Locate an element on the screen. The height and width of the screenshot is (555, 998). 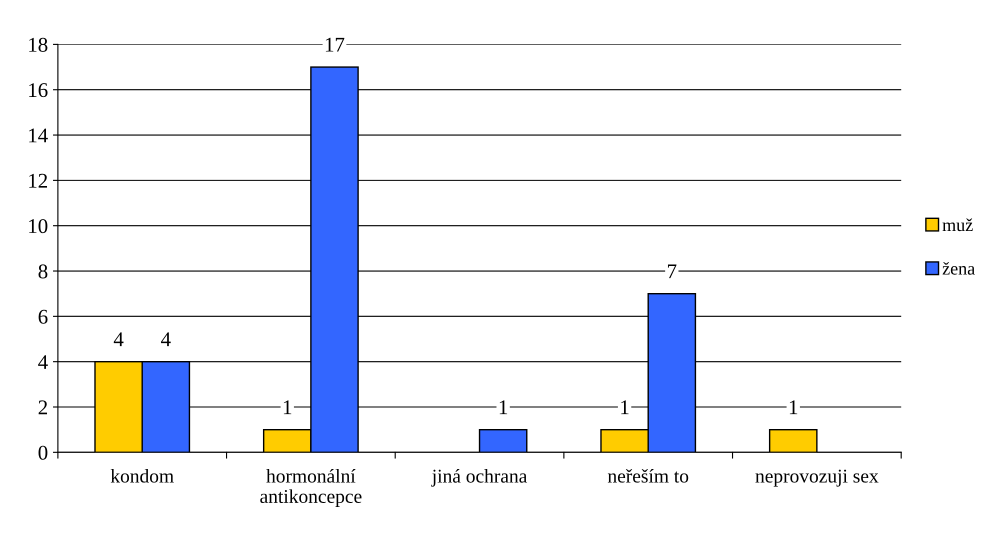
y-tick-label: 2 is located at coordinates (43, 407).